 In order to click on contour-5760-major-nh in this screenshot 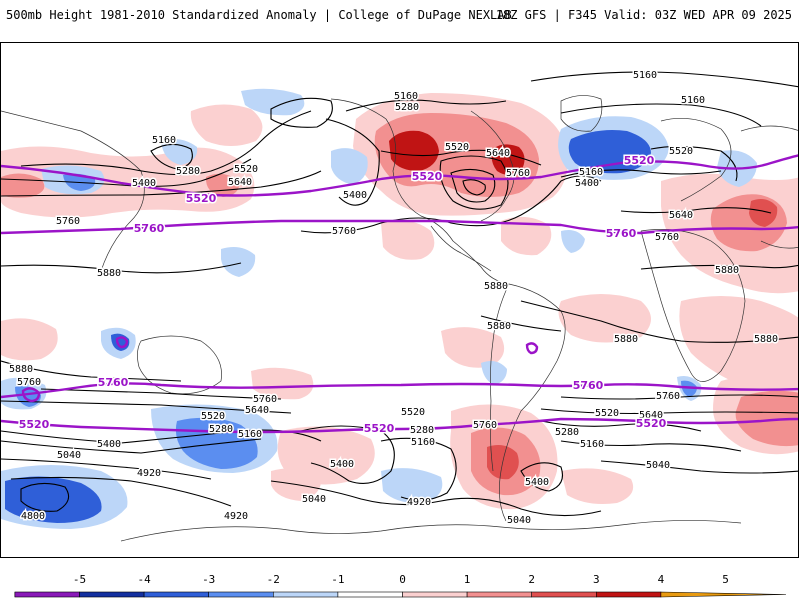, I will do `click(399, 227)`.